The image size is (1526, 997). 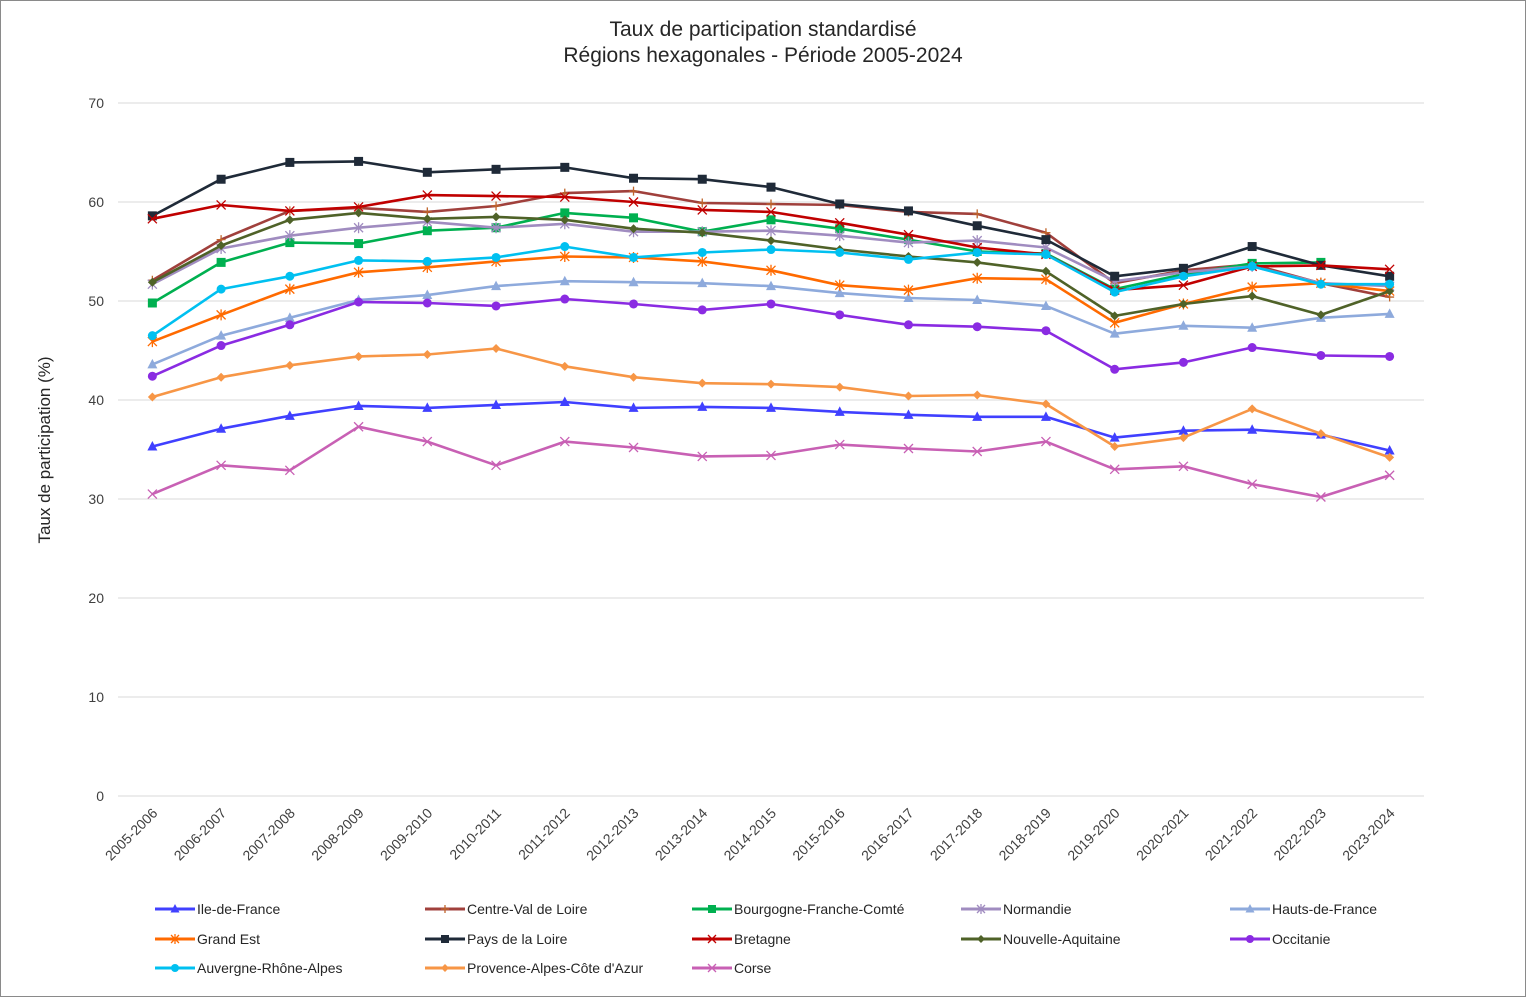 I want to click on legend-item: Provence-Alpes-Côte d'Azur, so click(x=534, y=968).